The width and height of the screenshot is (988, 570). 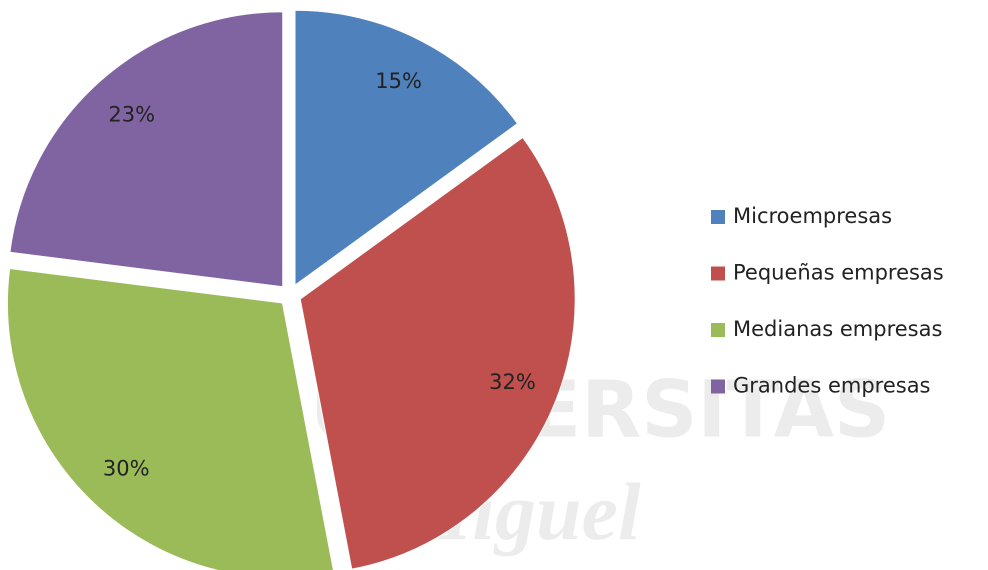 What do you see at coordinates (126, 468) in the screenshot?
I see `data-label: 30%` at bounding box center [126, 468].